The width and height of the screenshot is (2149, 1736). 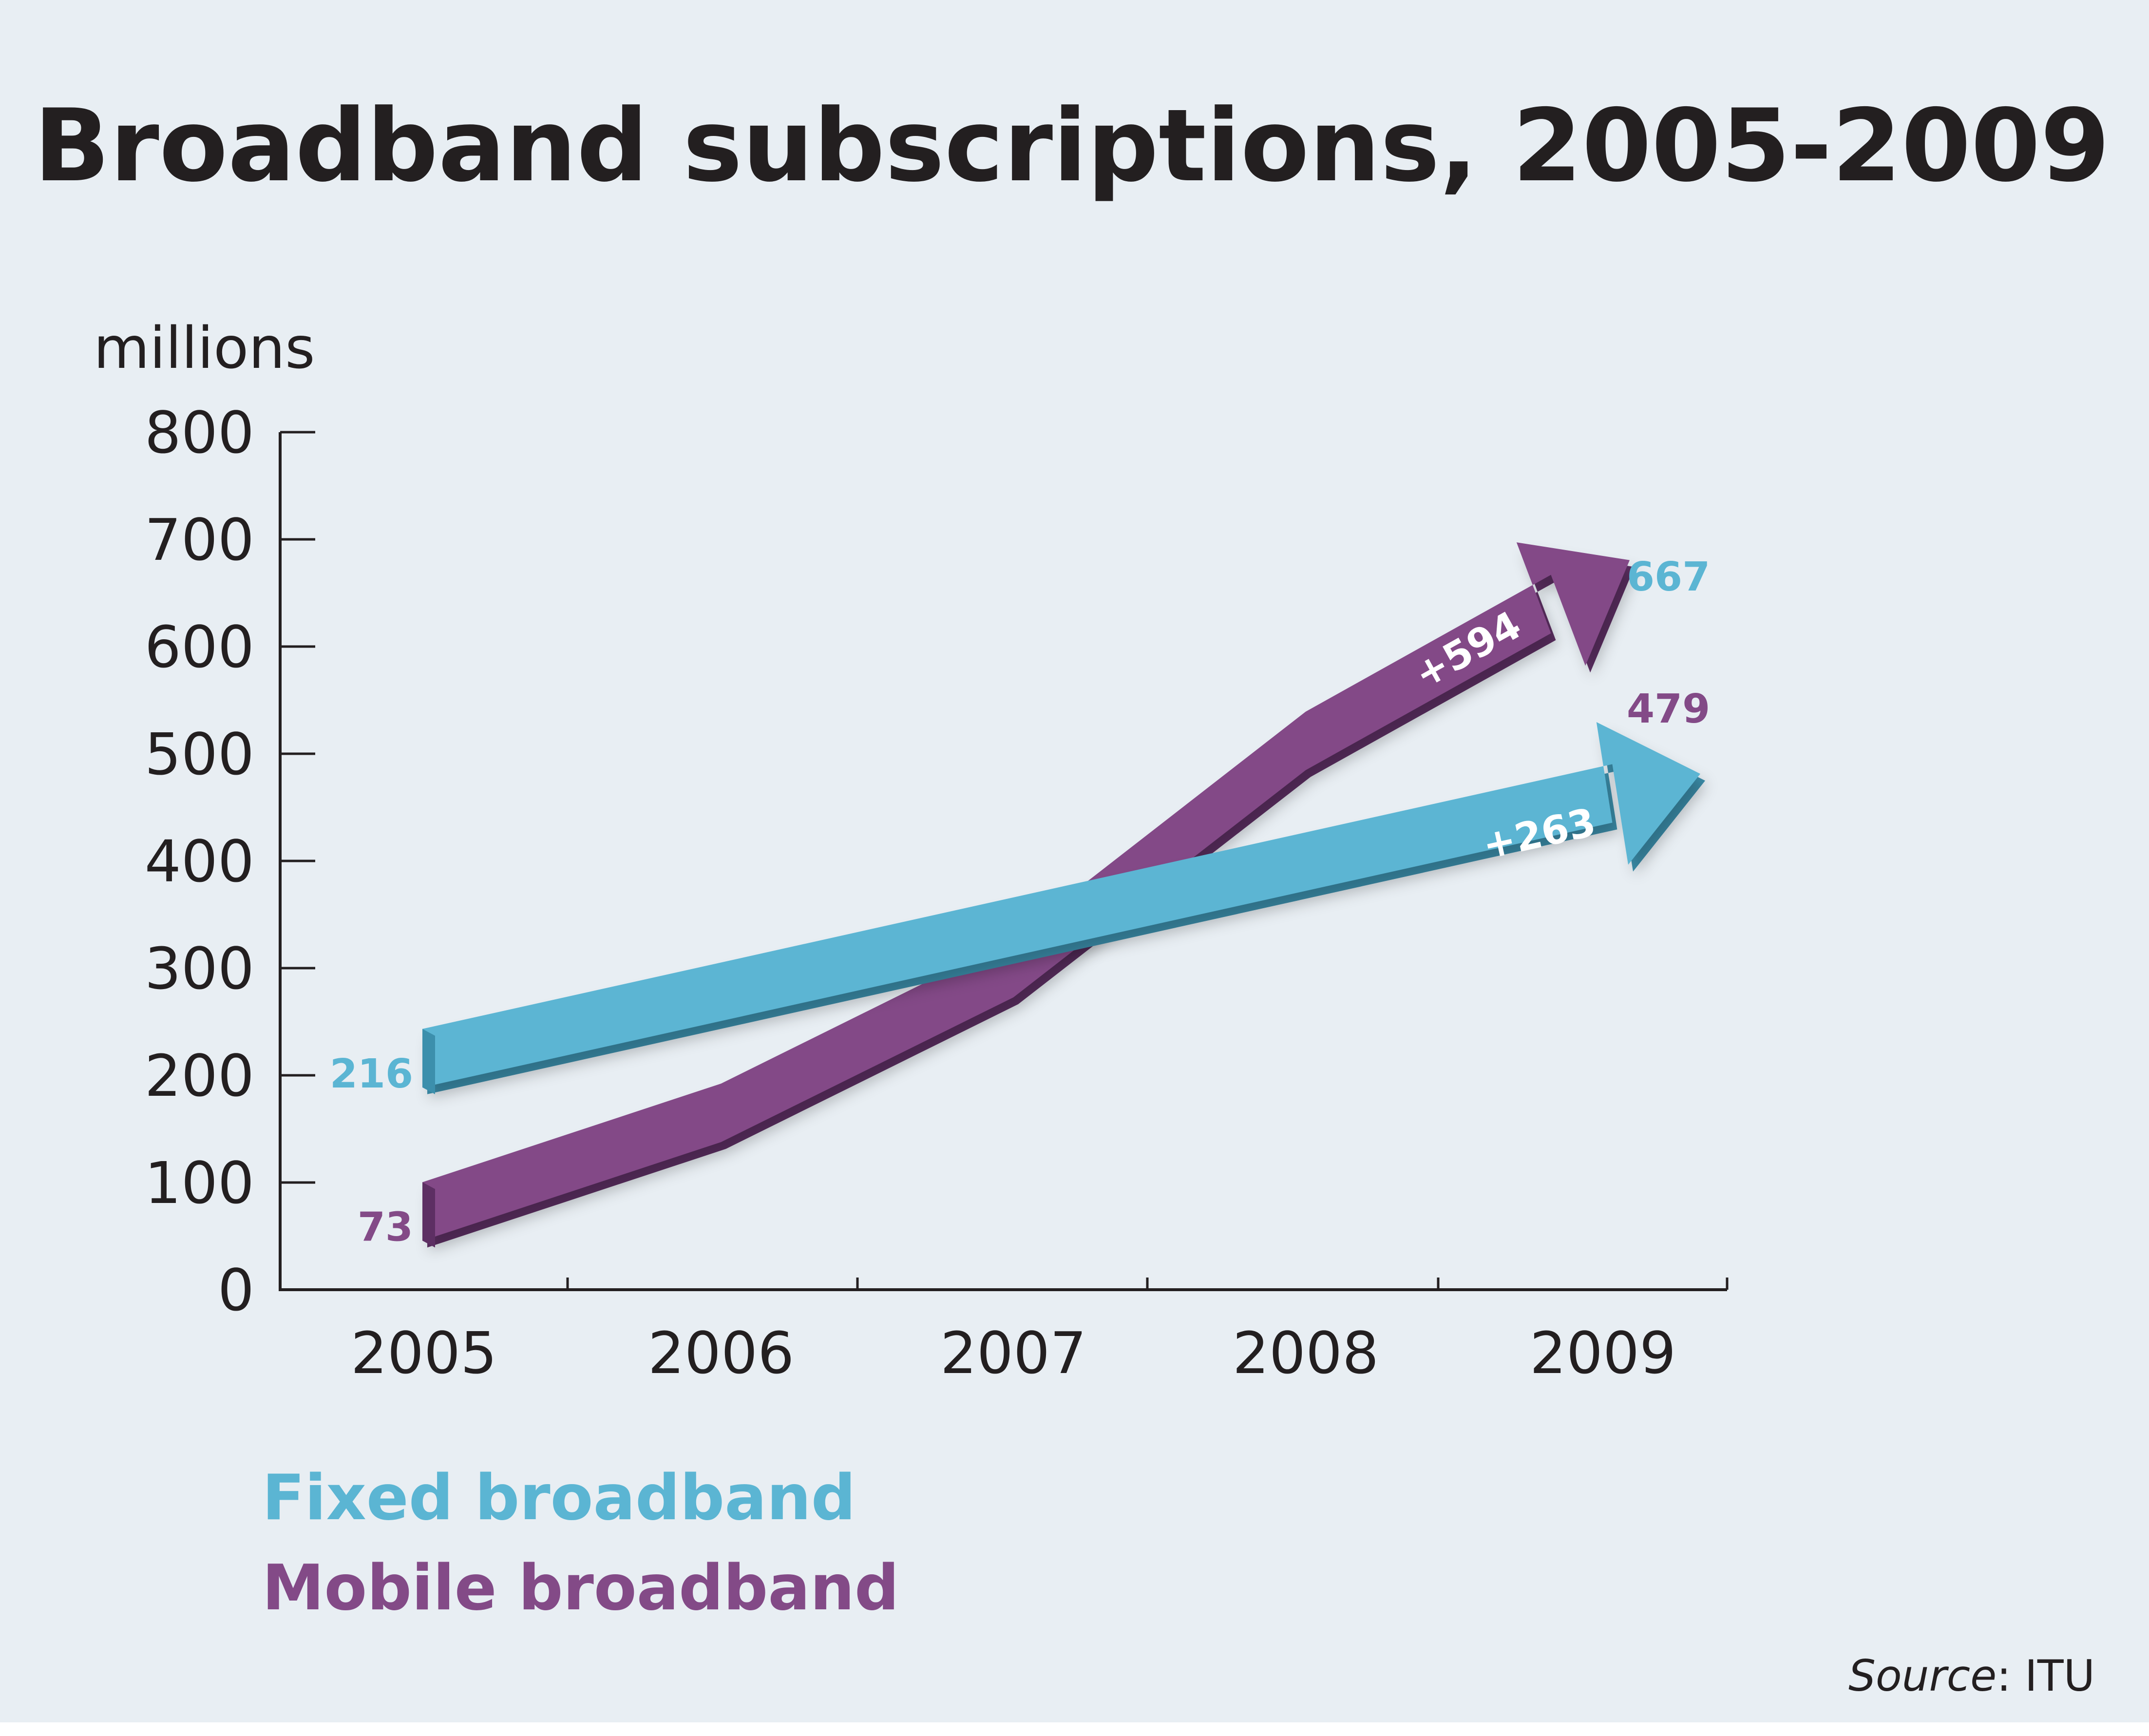 What do you see at coordinates (200, 539) in the screenshot?
I see `y-tick-label: 700` at bounding box center [200, 539].